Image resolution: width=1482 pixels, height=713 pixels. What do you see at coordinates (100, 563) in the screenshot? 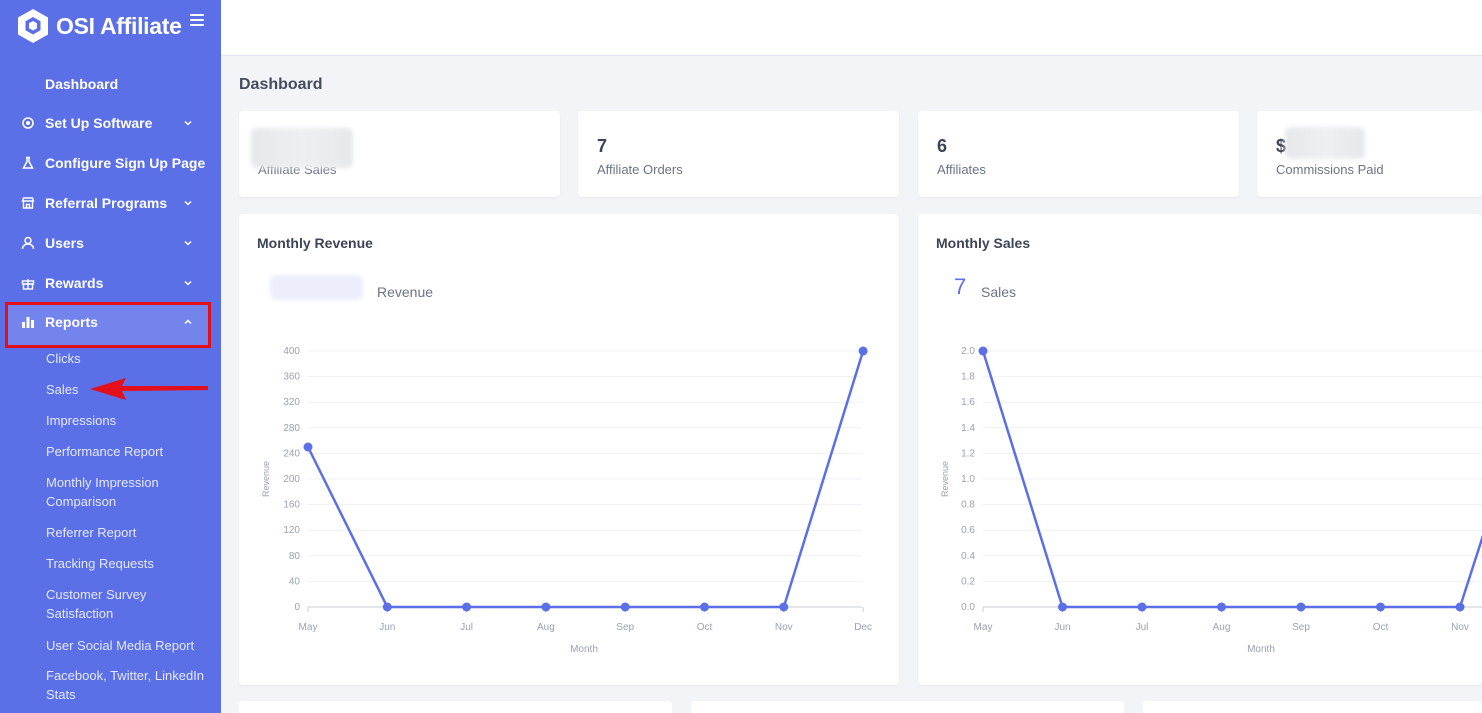
I see `sidebar-subitem-tracking-requests: Tracking Requests` at bounding box center [100, 563].